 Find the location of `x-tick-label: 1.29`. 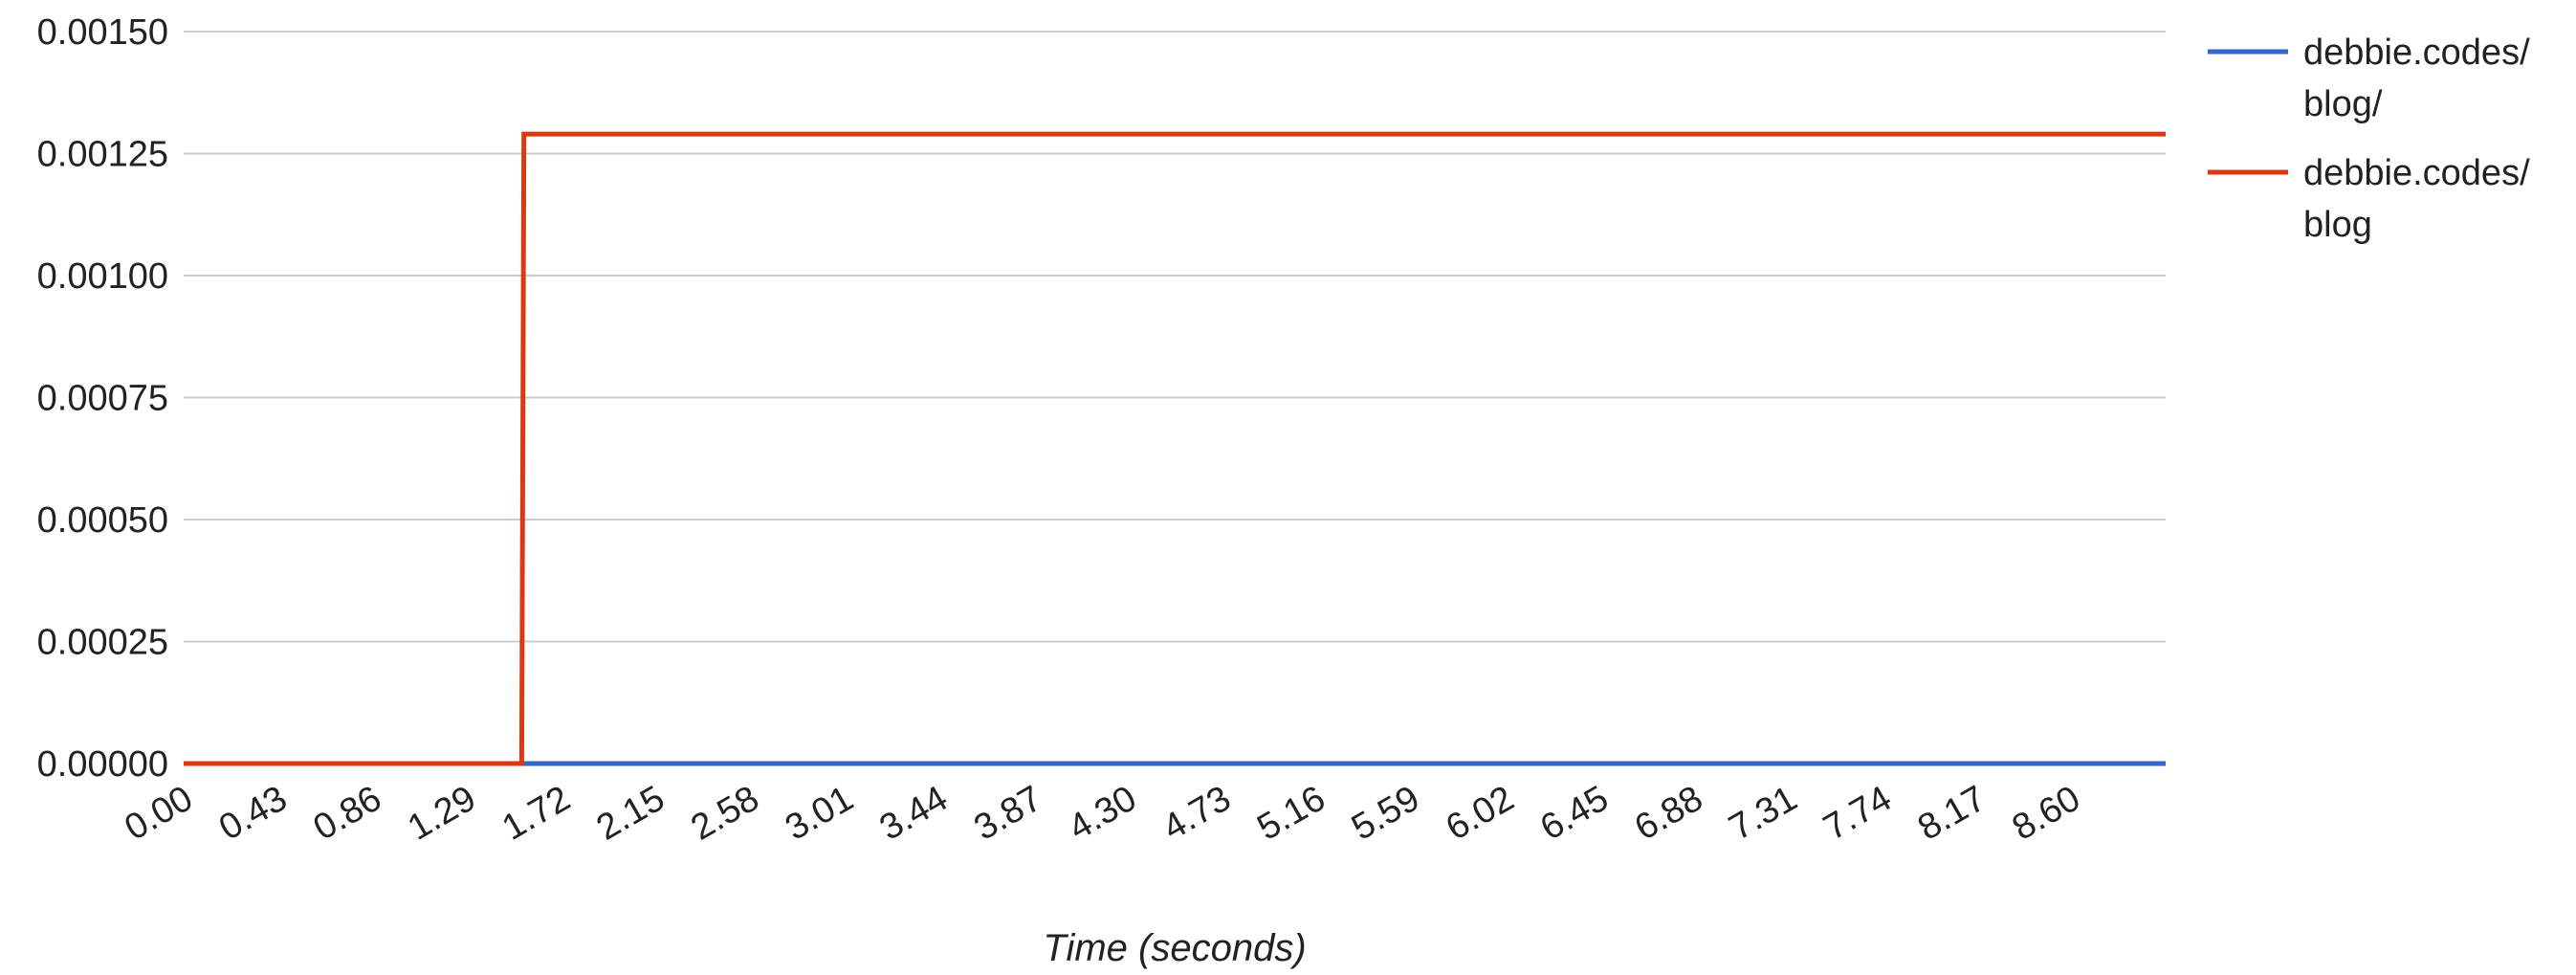

x-tick-label: 1.29 is located at coordinates (441, 813).